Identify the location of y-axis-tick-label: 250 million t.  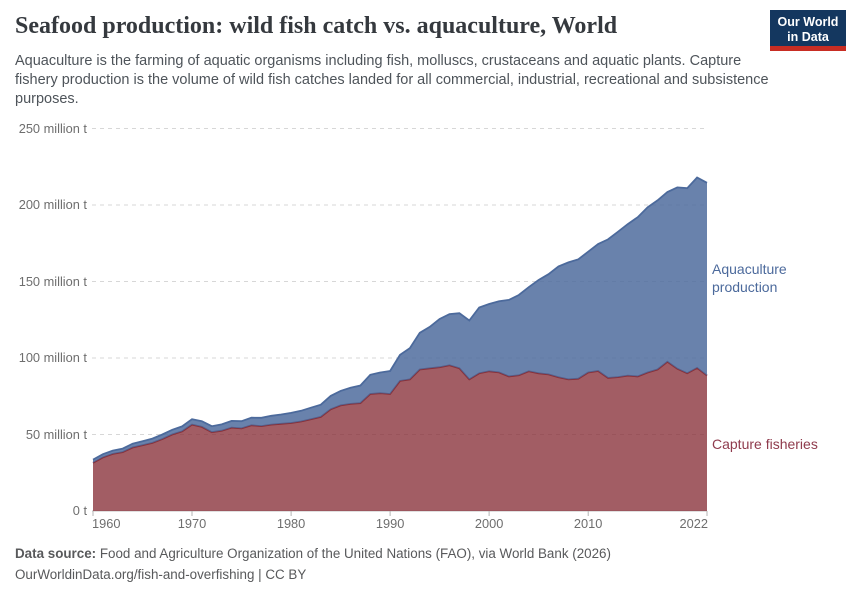
(52, 128).